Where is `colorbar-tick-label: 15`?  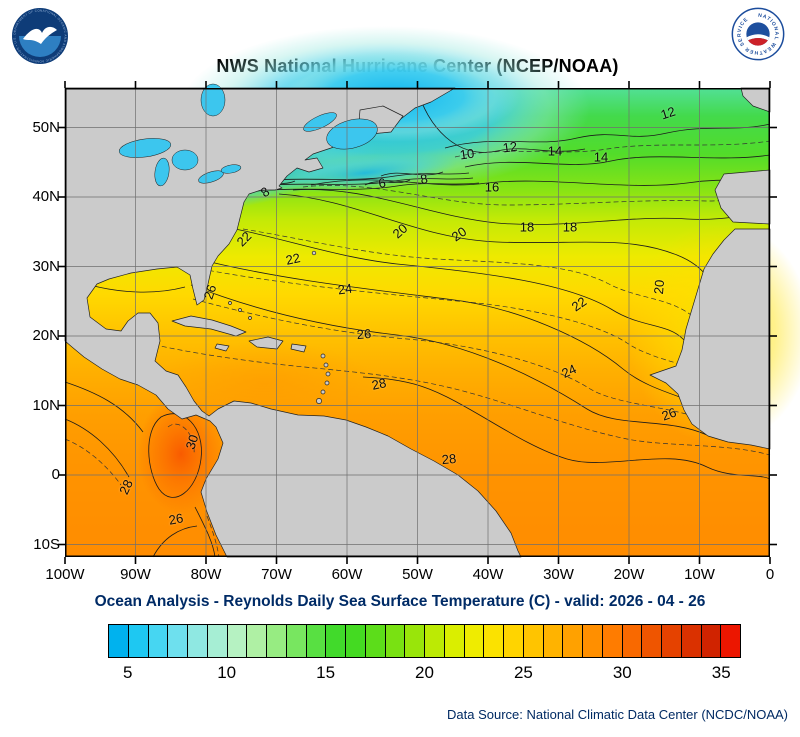 colorbar-tick-label: 15 is located at coordinates (326, 672).